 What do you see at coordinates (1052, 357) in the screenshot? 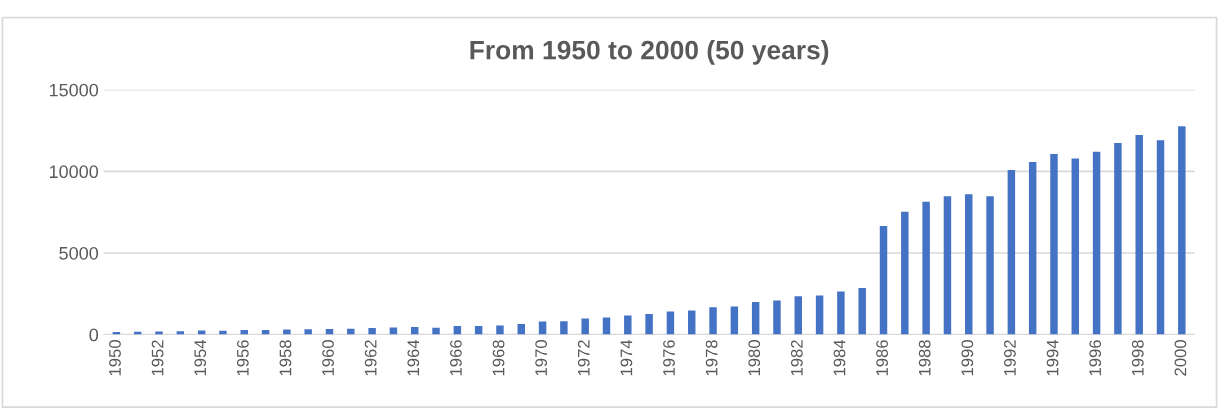
I see `x-tick-label: 1994` at bounding box center [1052, 357].